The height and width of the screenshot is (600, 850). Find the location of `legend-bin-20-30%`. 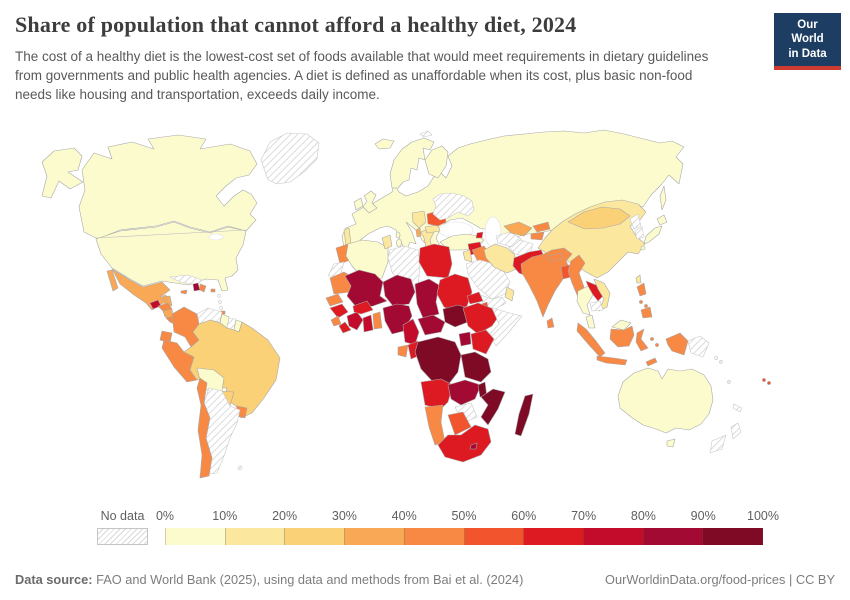

legend-bin-20-30% is located at coordinates (315, 536).